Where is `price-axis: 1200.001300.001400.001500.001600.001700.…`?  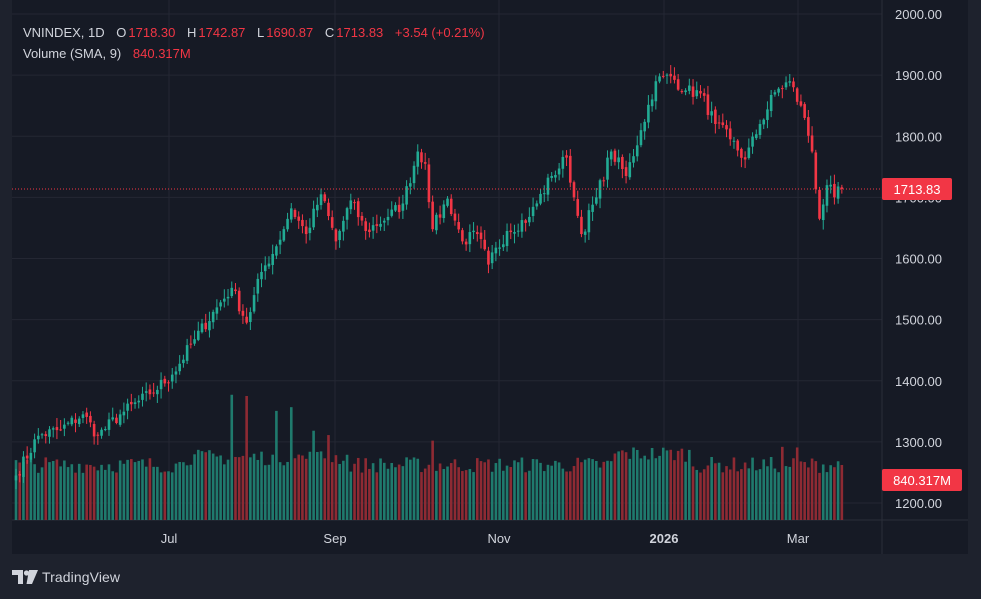 price-axis: 1200.001300.001400.001500.001600.001700.… is located at coordinates (918, 259).